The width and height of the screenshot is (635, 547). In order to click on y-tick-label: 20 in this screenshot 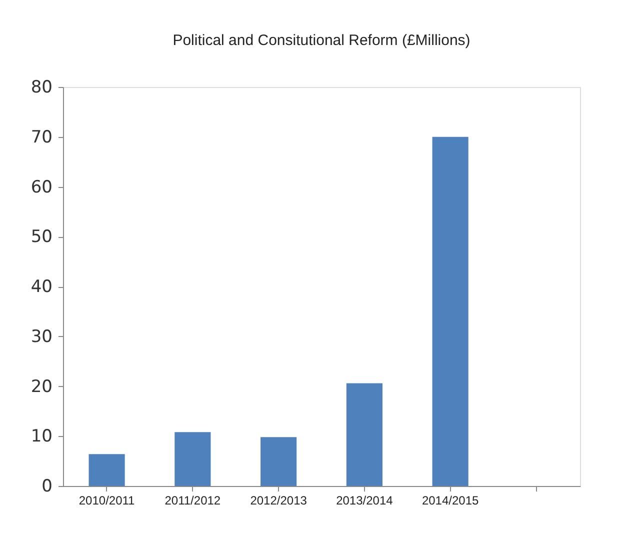, I will do `click(41, 386)`.